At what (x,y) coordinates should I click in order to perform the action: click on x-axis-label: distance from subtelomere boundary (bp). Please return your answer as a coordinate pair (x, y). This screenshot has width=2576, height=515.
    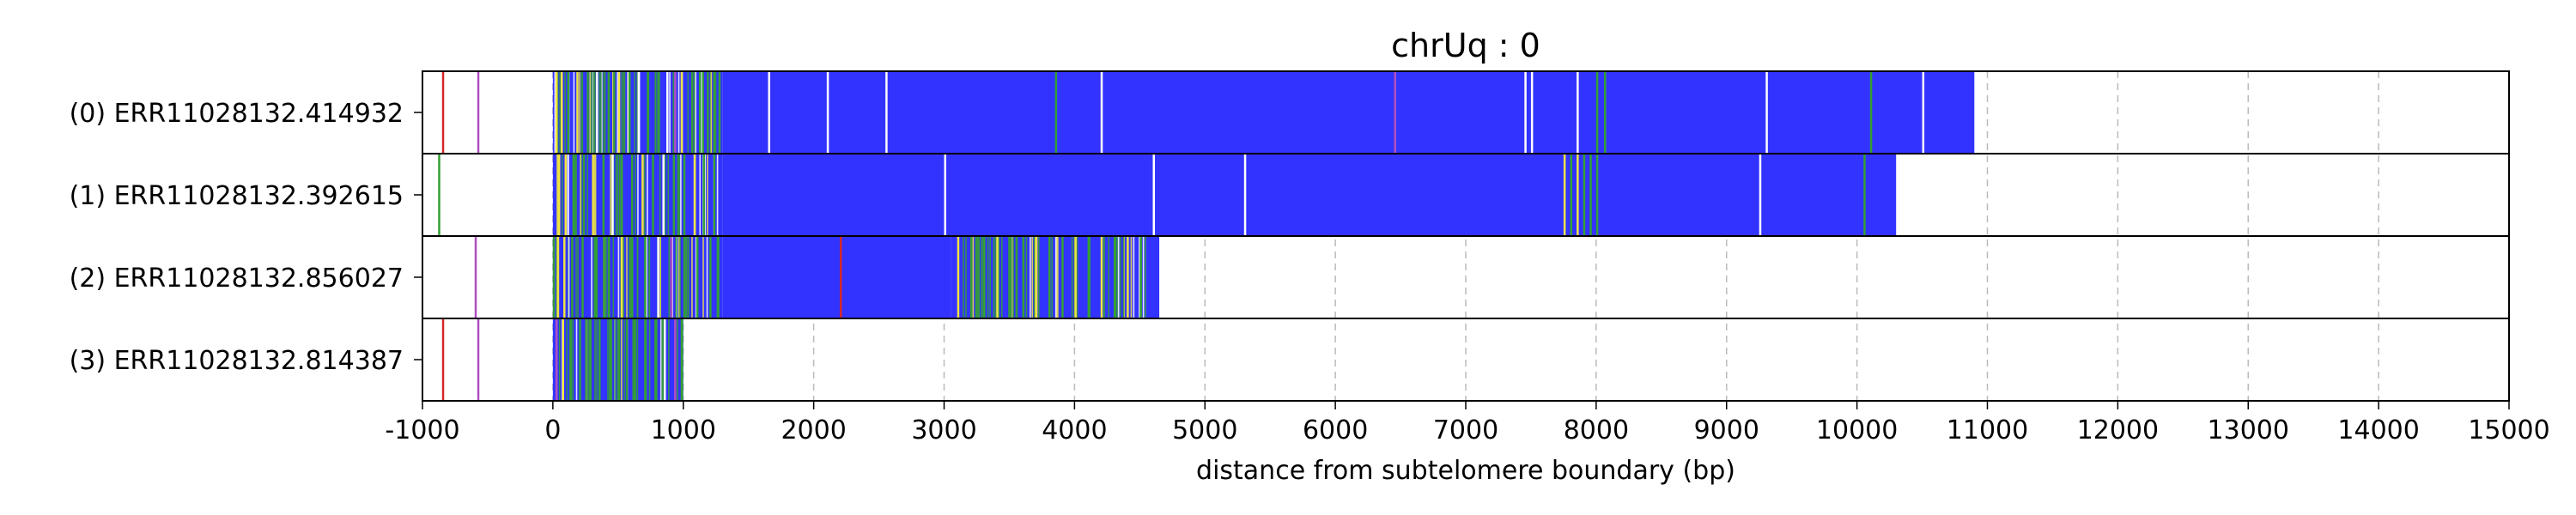
    Looking at the image, I should click on (1466, 471).